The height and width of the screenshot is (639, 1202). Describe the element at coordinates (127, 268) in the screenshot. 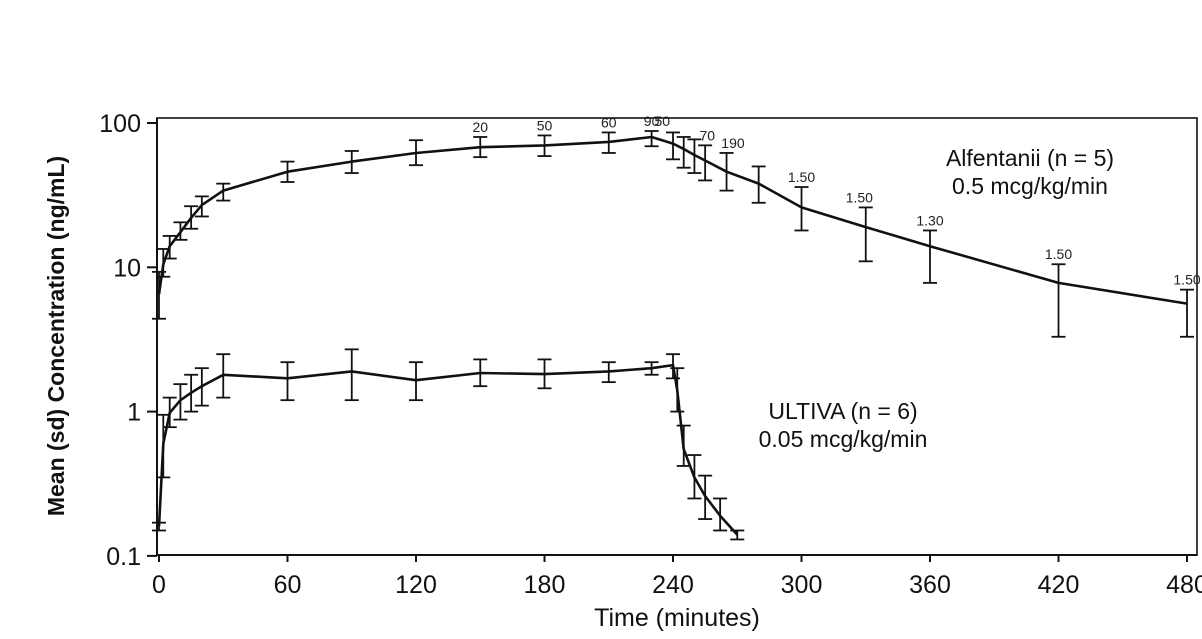

I see `y-tick-label: 10` at that location.